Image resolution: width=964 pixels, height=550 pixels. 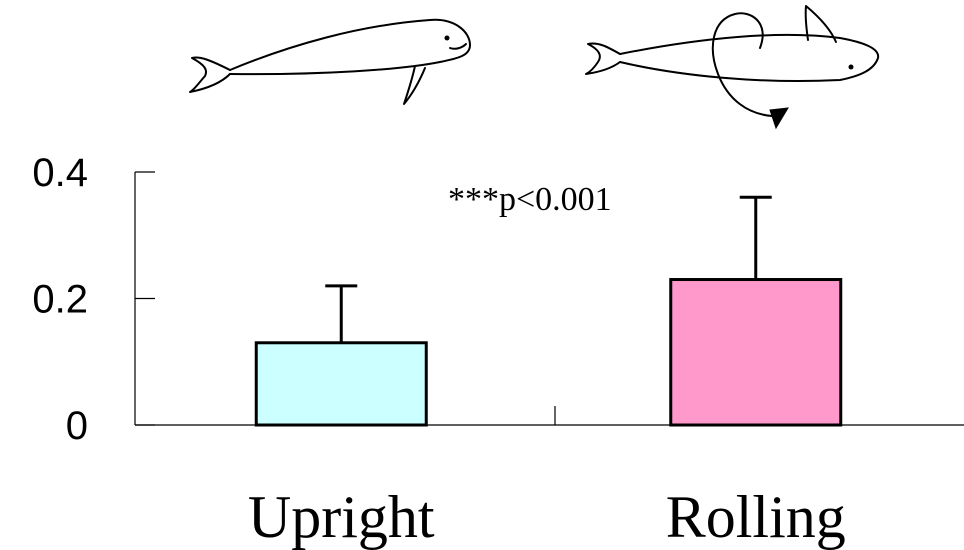 I want to click on category-labels: Upright Rolling, so click(x=547, y=517).